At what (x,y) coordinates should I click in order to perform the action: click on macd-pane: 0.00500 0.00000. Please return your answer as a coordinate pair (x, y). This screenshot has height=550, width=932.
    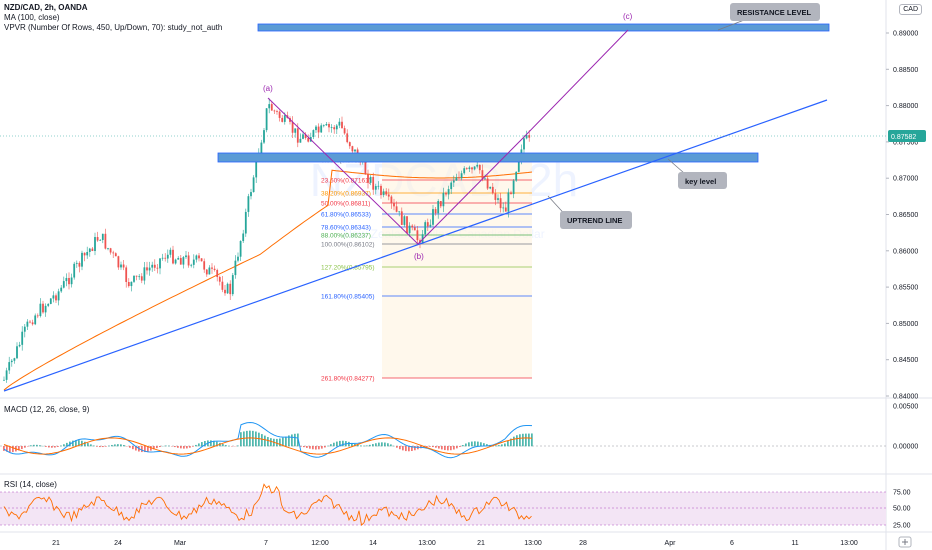
    Looking at the image, I should click on (459, 431).